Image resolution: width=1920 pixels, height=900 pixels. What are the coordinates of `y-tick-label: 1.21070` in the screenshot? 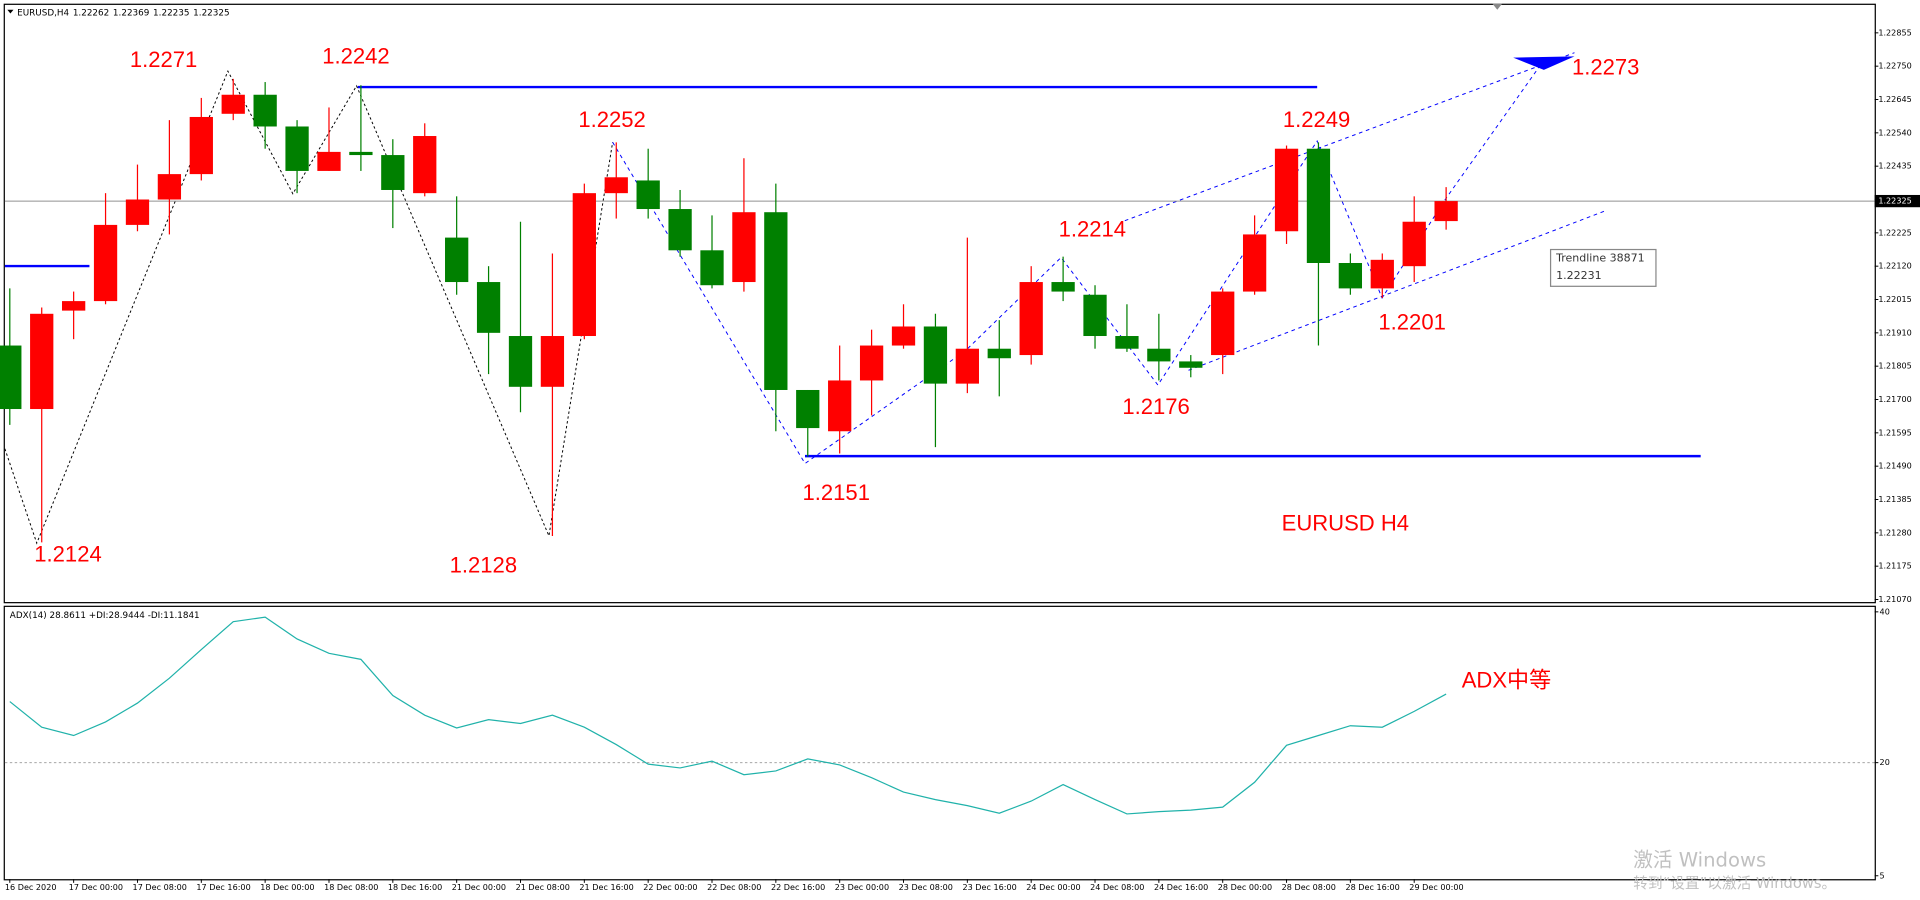 It's located at (1894, 599).